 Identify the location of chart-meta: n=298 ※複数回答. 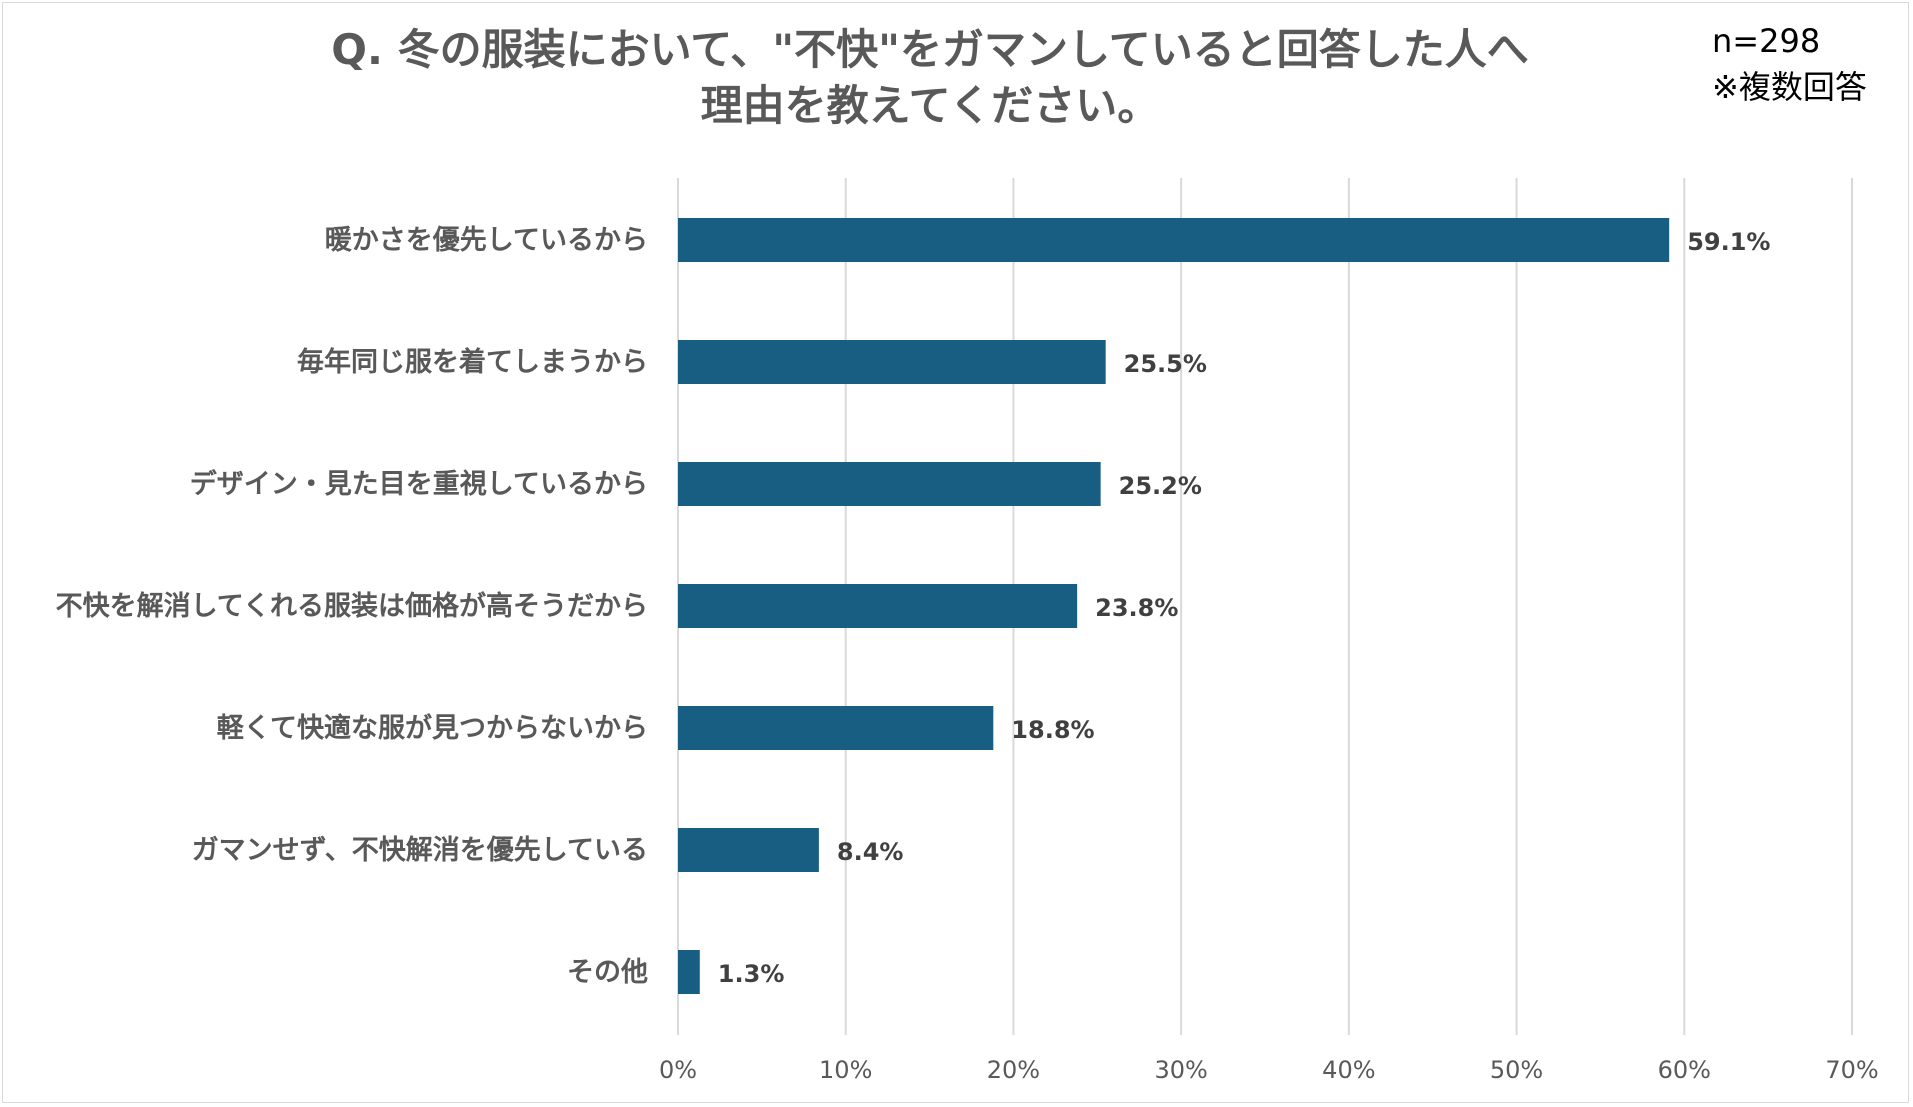
(1789, 64).